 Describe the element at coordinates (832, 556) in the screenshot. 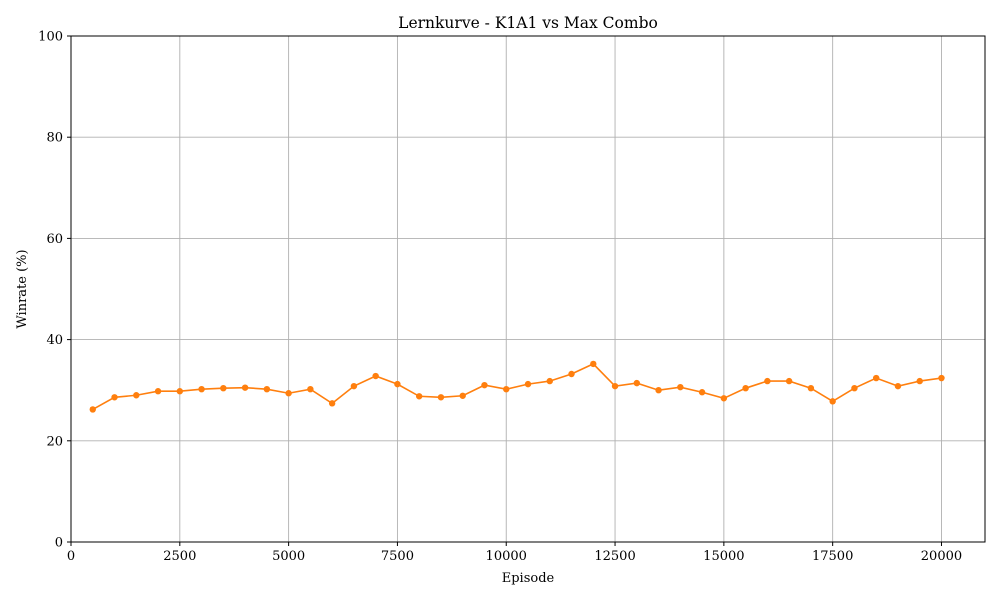

I see `x-tick-label: 17500` at that location.